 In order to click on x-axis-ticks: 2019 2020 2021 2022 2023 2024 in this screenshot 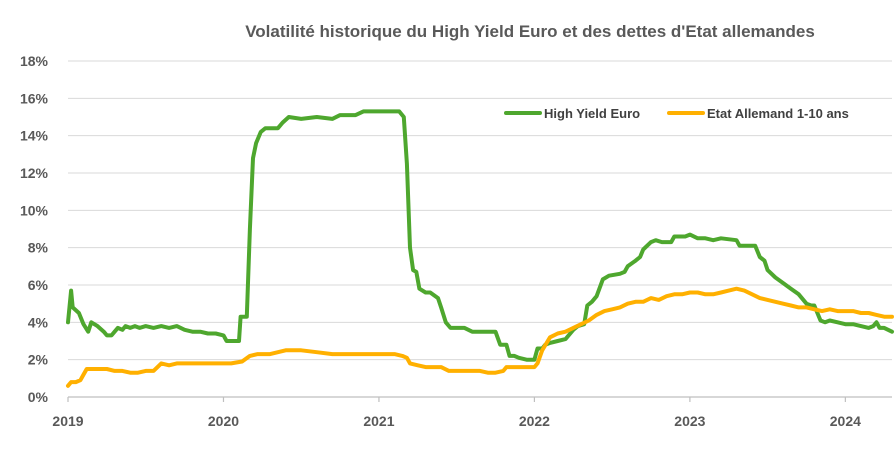, I will do `click(456, 413)`.